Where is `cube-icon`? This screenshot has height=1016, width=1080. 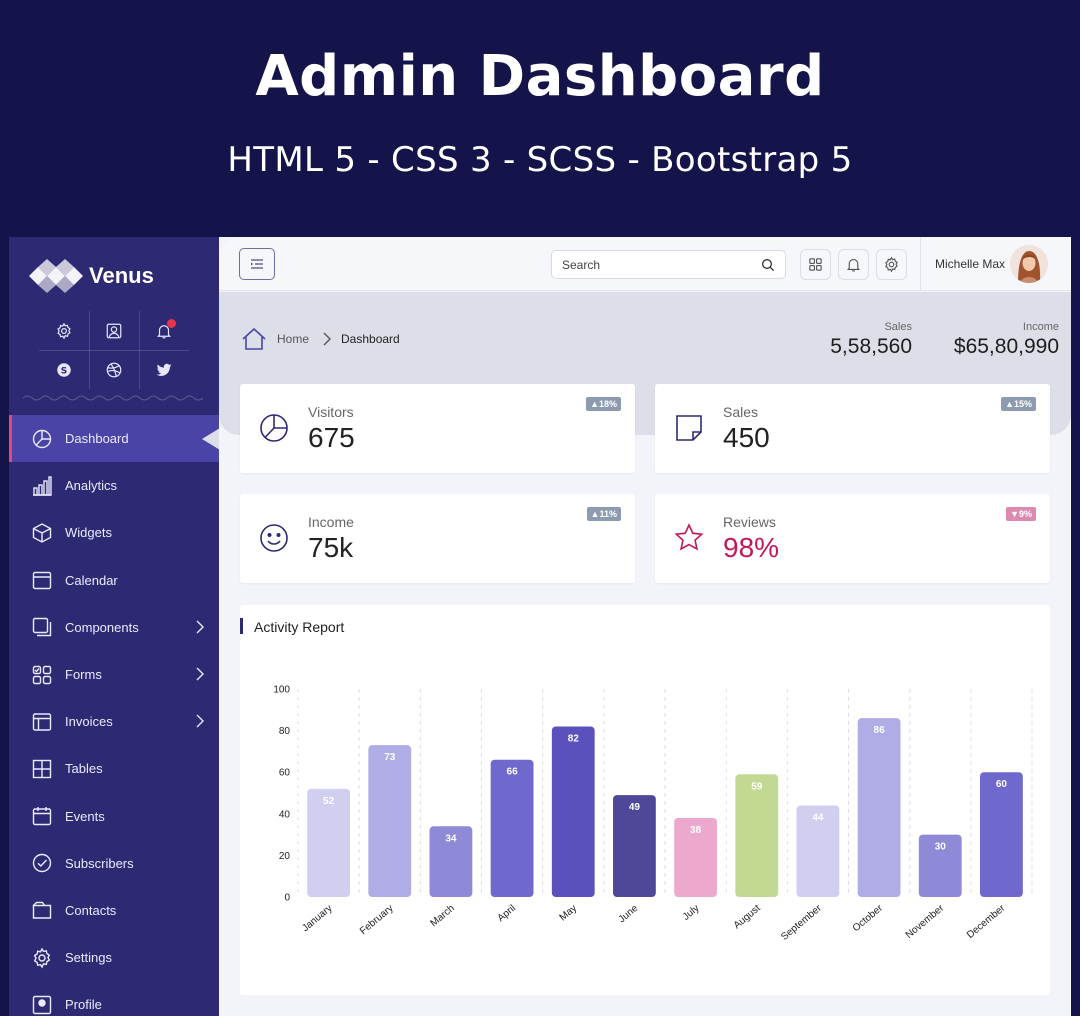
cube-icon is located at coordinates (42, 533).